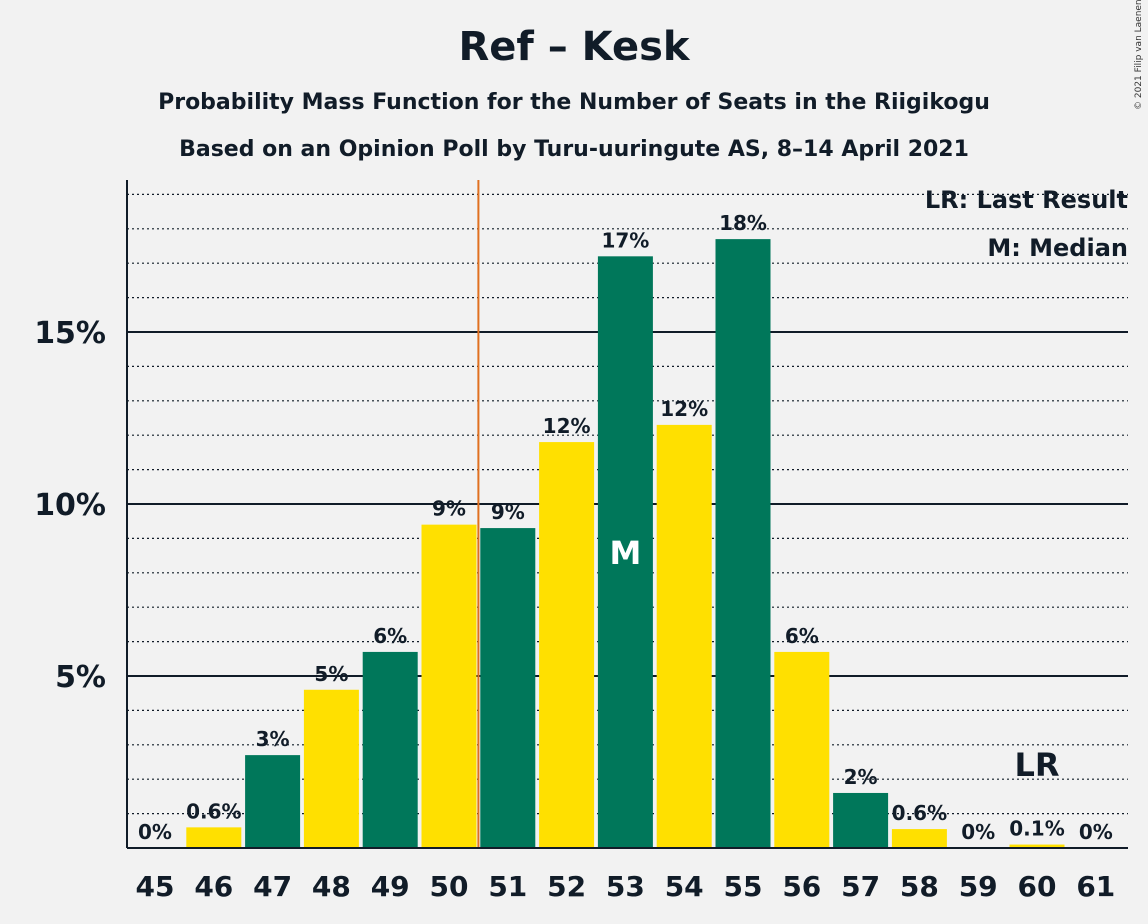  What do you see at coordinates (70, 505) in the screenshot?
I see `y-tick-label: 10%` at bounding box center [70, 505].